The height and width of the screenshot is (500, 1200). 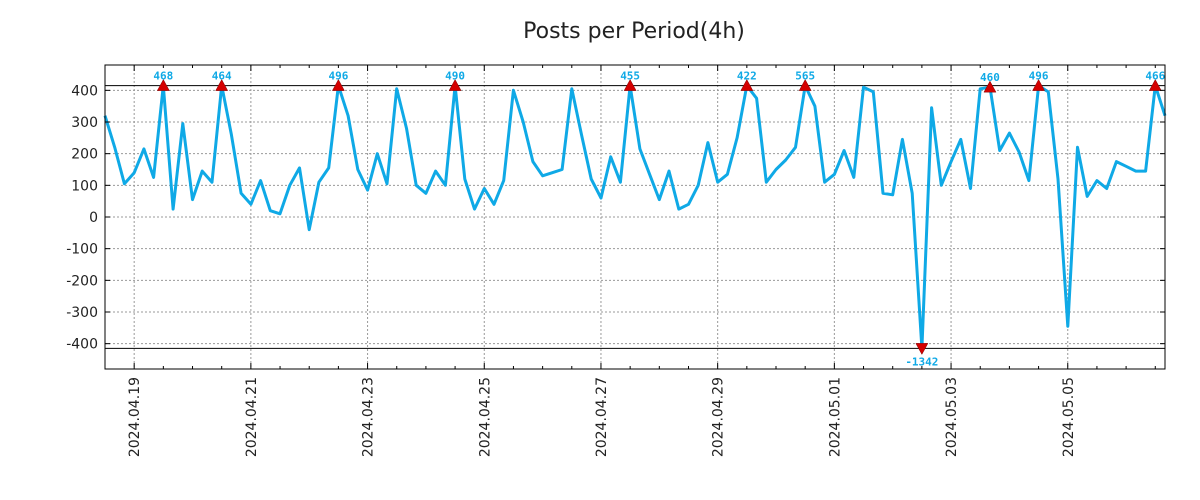 I want to click on x-tick-label: 2024.04.25, so click(x=485, y=417).